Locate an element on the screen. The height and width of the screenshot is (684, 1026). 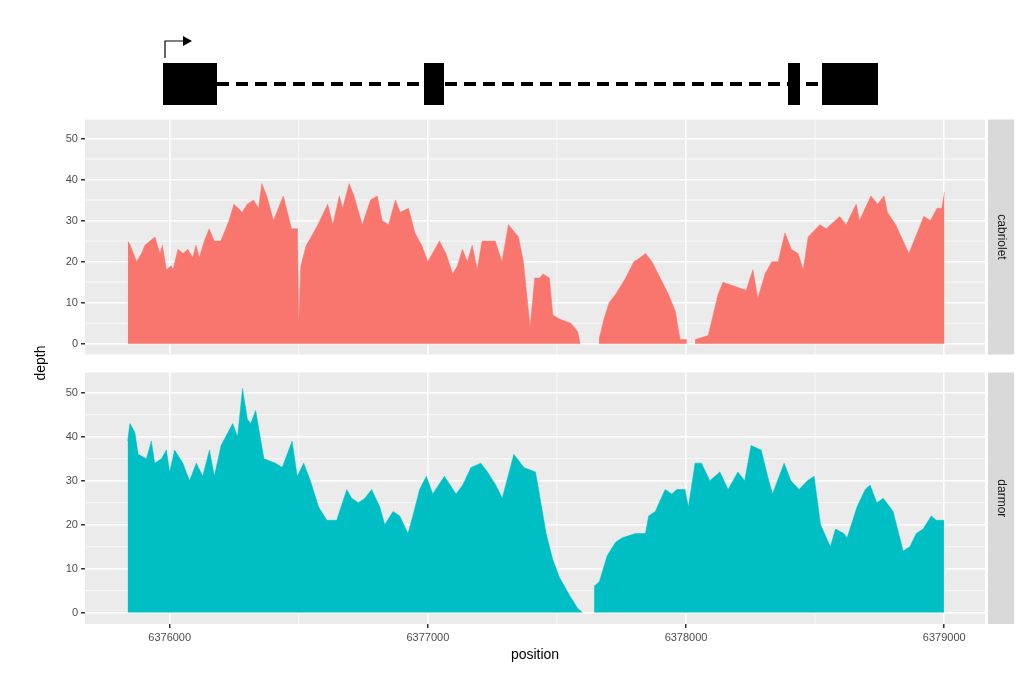
text: cabriolet is located at coordinates (1001, 237).